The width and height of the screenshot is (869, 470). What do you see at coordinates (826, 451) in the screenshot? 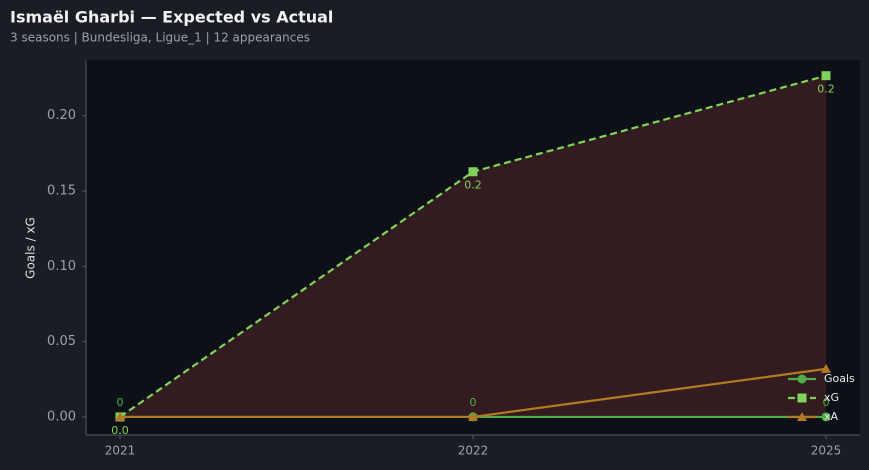
I see `x-tick-label: 2025` at bounding box center [826, 451].